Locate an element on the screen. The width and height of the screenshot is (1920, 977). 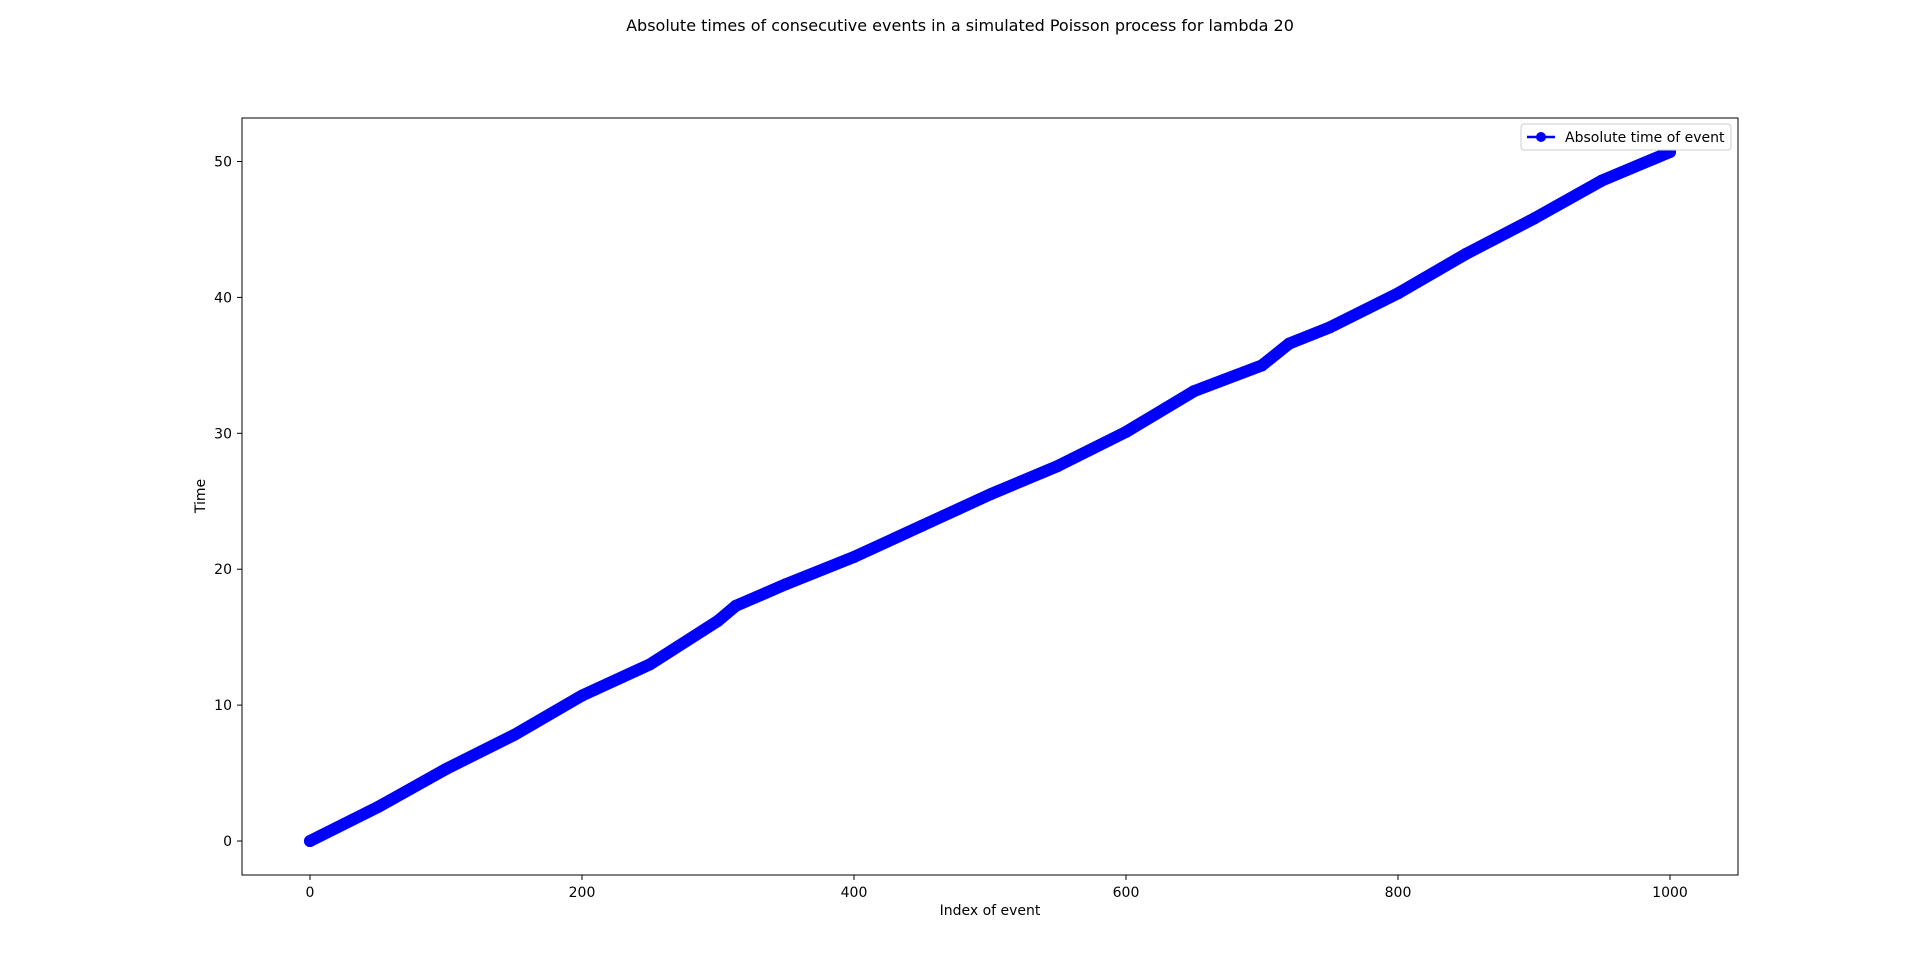
y-axis: 0 10 20 30 40 50 is located at coordinates (228, 502).